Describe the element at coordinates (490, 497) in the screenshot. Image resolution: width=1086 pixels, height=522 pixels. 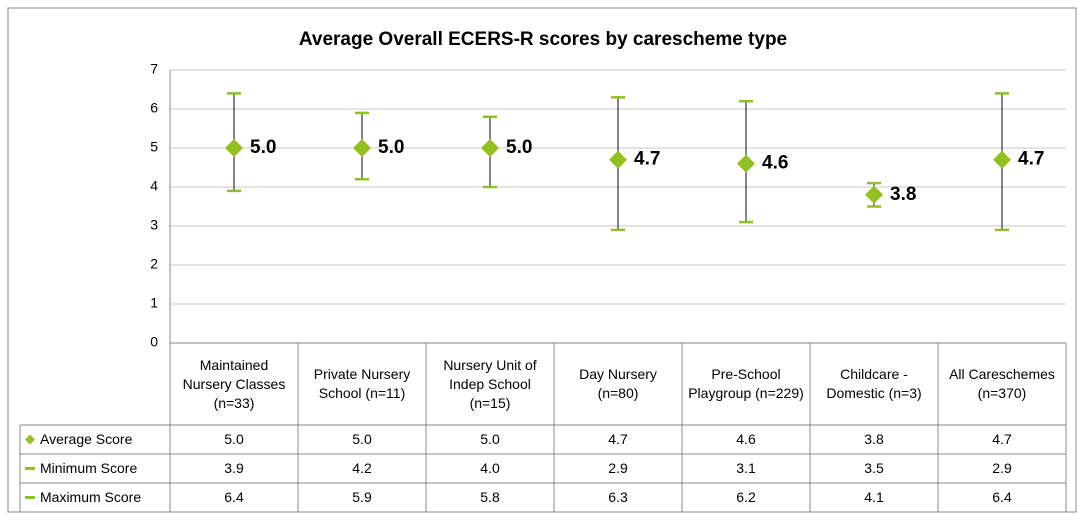
I see `table-value: 5.8` at that location.